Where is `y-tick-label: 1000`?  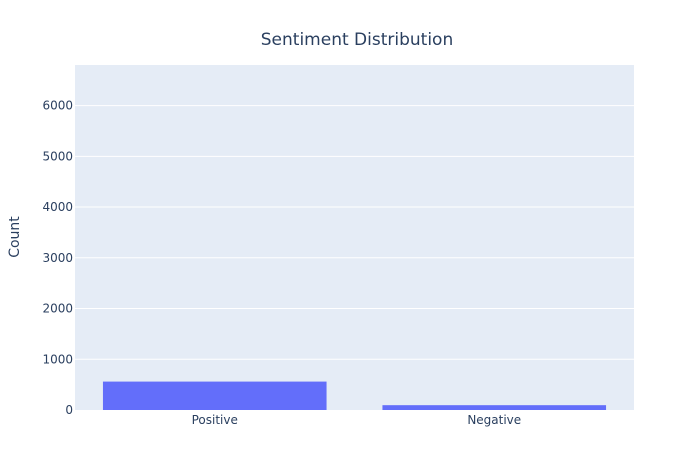 y-tick-label: 1000 is located at coordinates (57, 359).